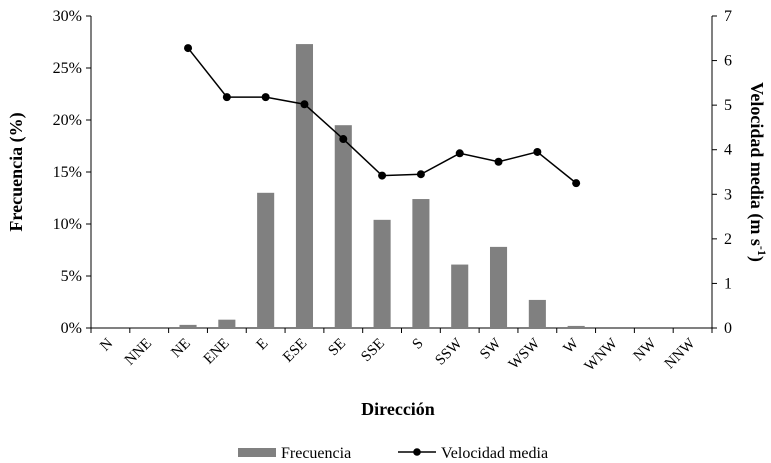 Image resolution: width=771 pixels, height=463 pixels. I want to click on category-label: NW, so click(646, 350).